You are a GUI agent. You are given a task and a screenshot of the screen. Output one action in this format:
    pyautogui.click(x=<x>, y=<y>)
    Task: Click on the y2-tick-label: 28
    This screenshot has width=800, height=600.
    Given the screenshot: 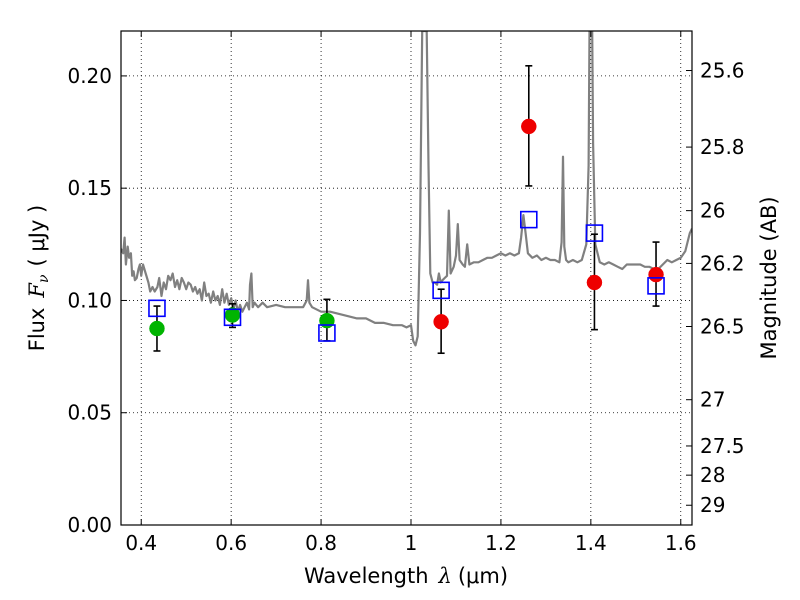 What is the action you would take?
    pyautogui.click(x=712, y=475)
    